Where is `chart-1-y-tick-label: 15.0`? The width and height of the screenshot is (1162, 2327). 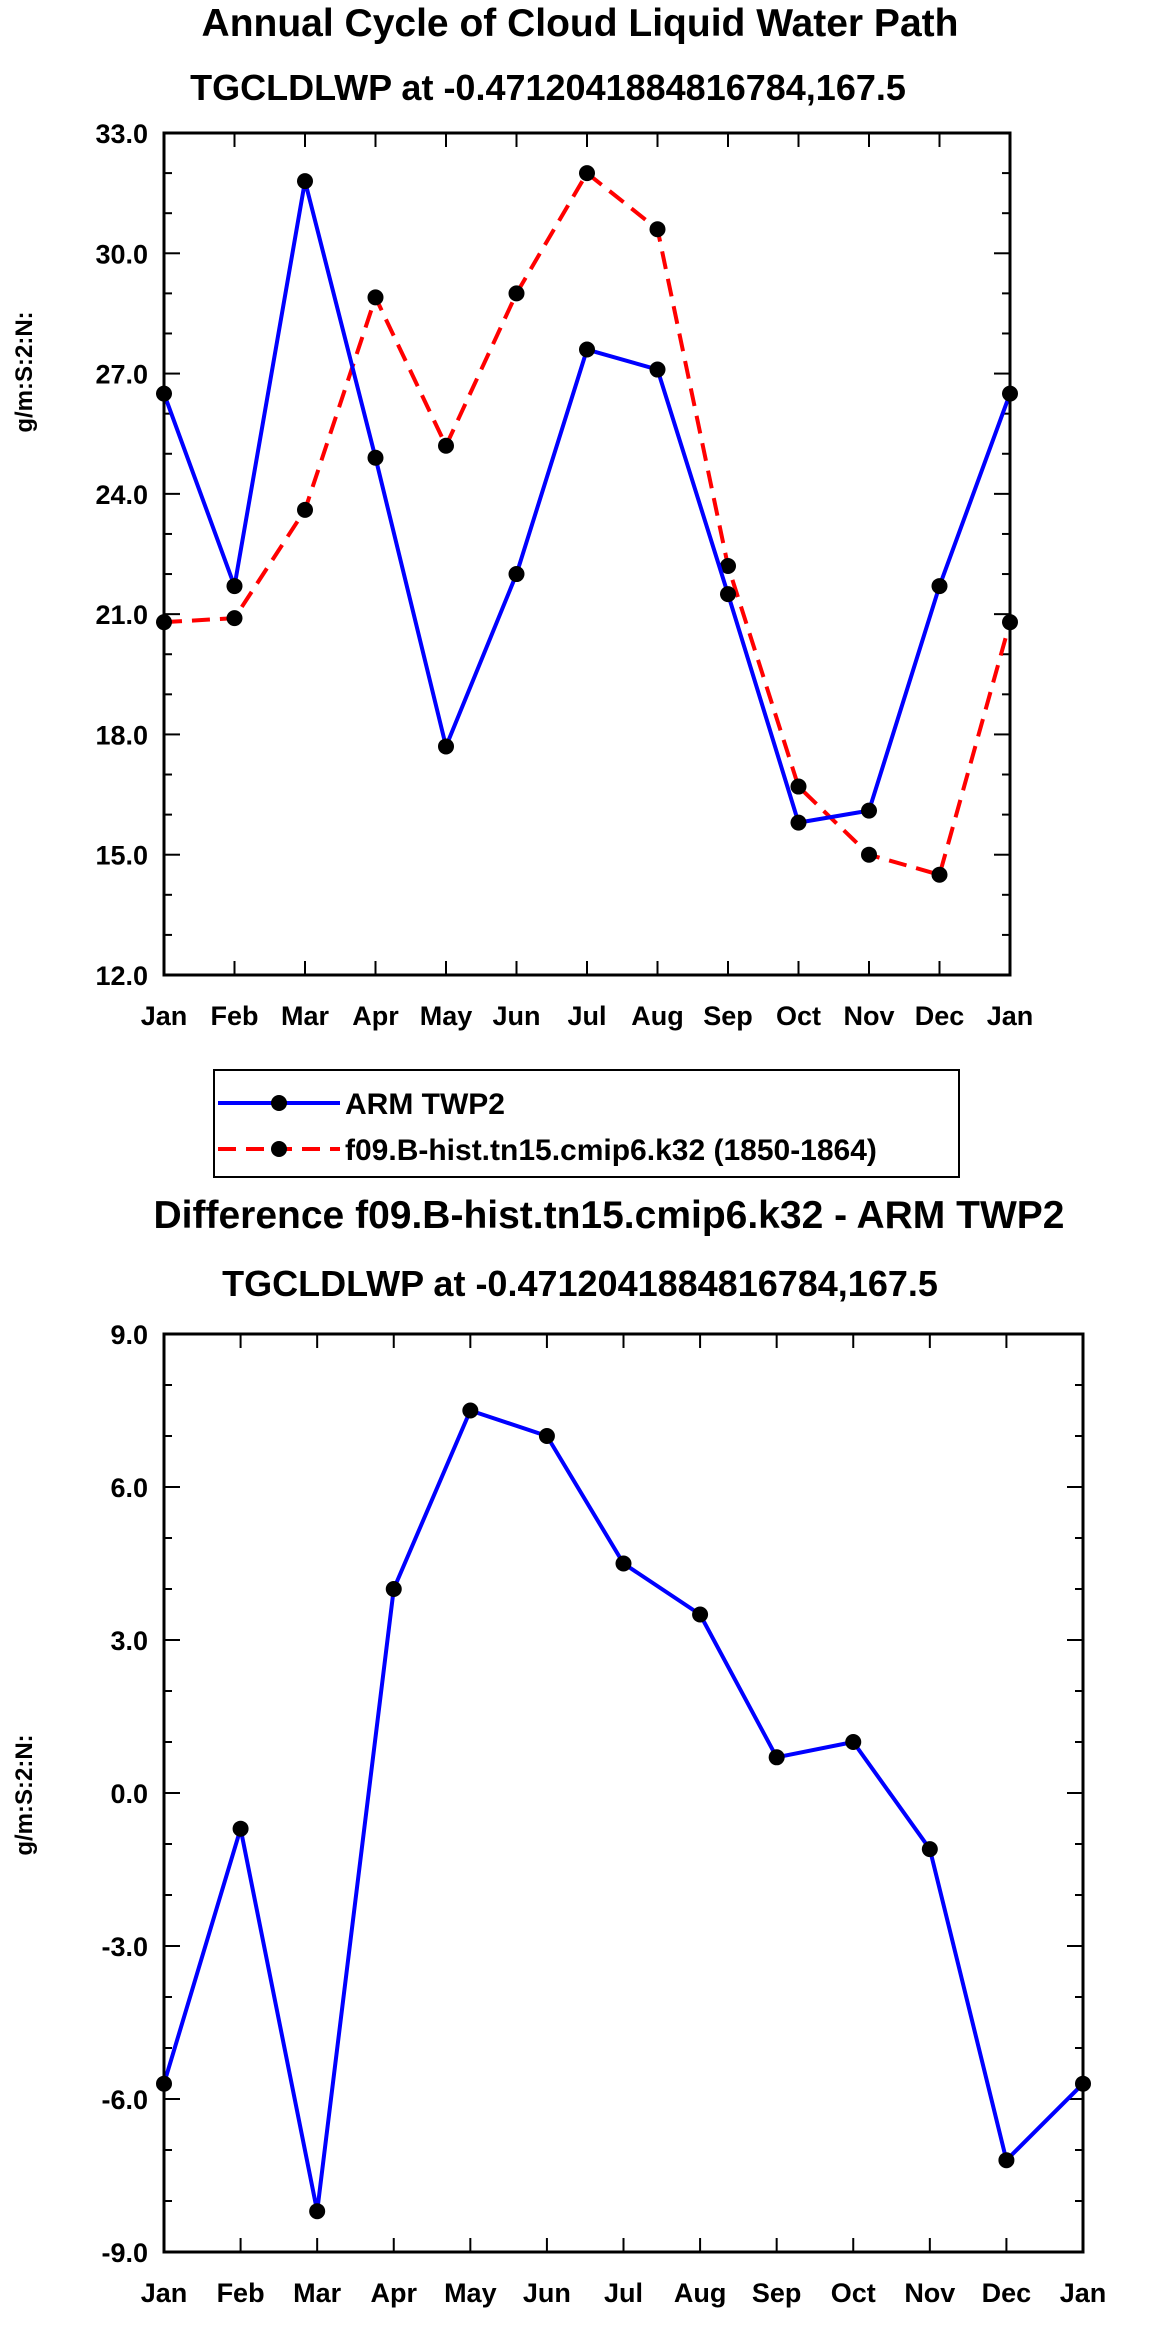 chart-1-y-tick-label: 15.0 is located at coordinates (121, 856).